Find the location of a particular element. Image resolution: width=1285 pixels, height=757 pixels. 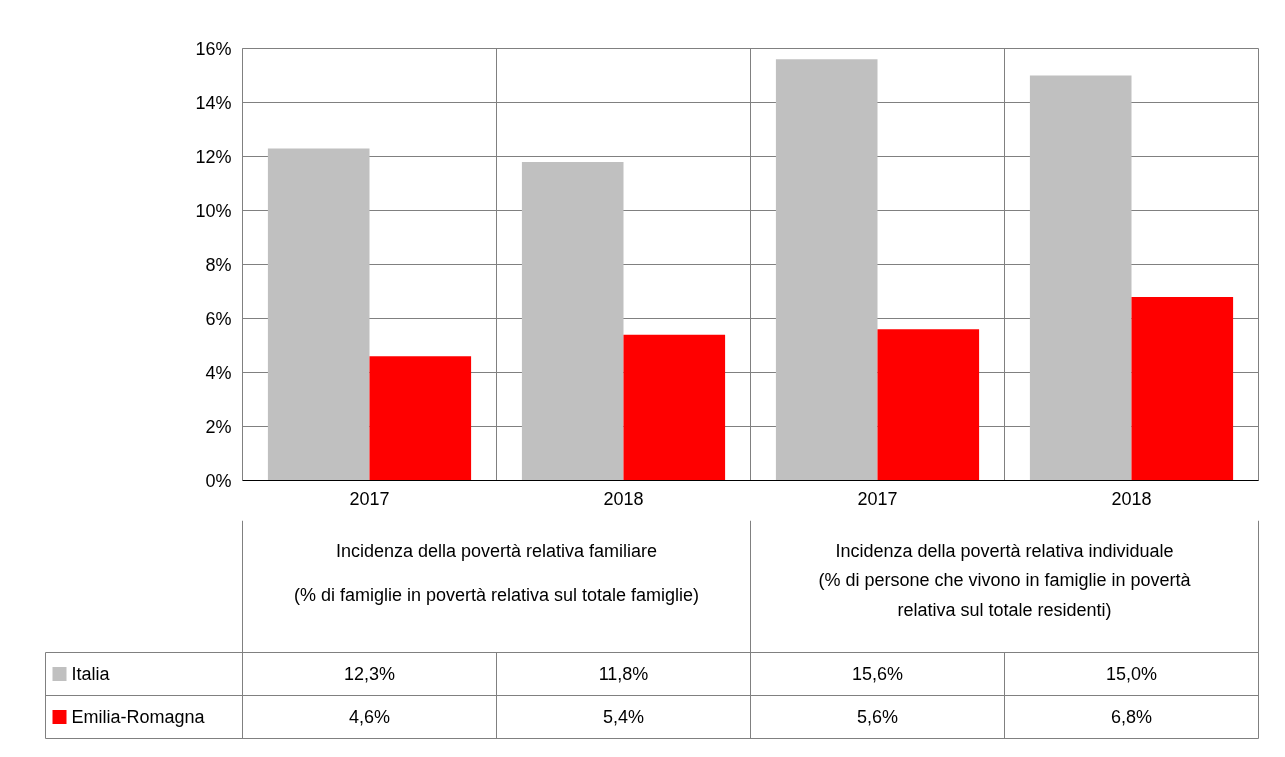

y-tick-label: 10% is located at coordinates (213, 210).